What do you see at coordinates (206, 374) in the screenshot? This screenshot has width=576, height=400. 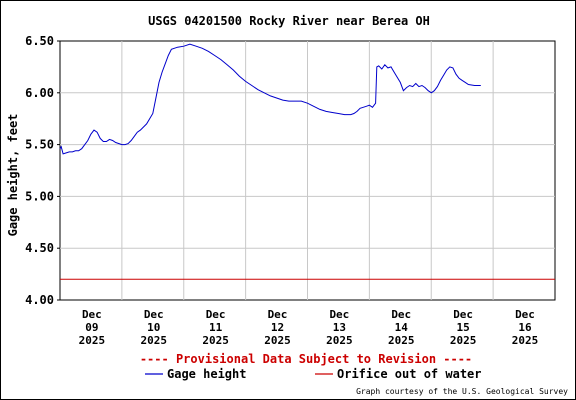 I see `legend-label-gage-height: Gage height` at bounding box center [206, 374].